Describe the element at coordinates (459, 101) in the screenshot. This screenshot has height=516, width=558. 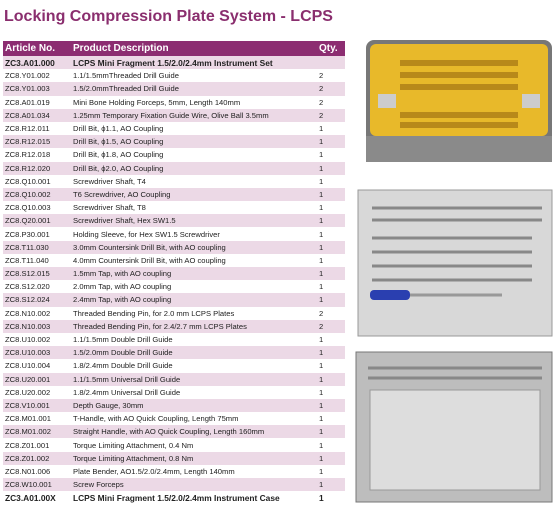
I see `case-photo` at that location.